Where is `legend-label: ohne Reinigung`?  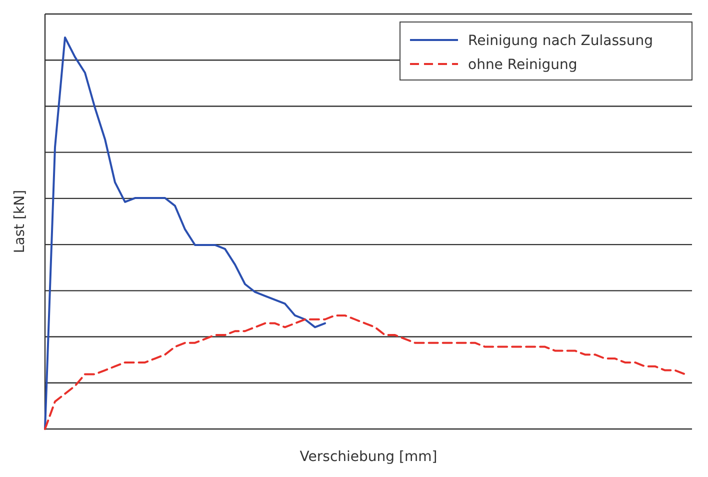 legend-label: ohne Reinigung is located at coordinates (523, 65).